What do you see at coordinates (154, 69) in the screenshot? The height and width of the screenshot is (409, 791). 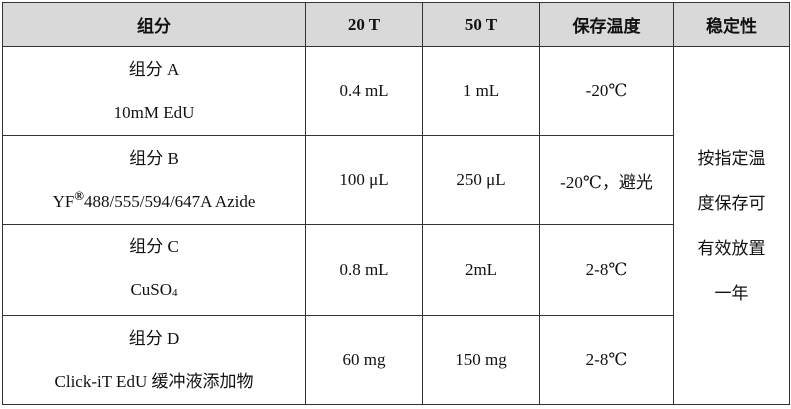 I see `component-name: 组分 A` at bounding box center [154, 69].